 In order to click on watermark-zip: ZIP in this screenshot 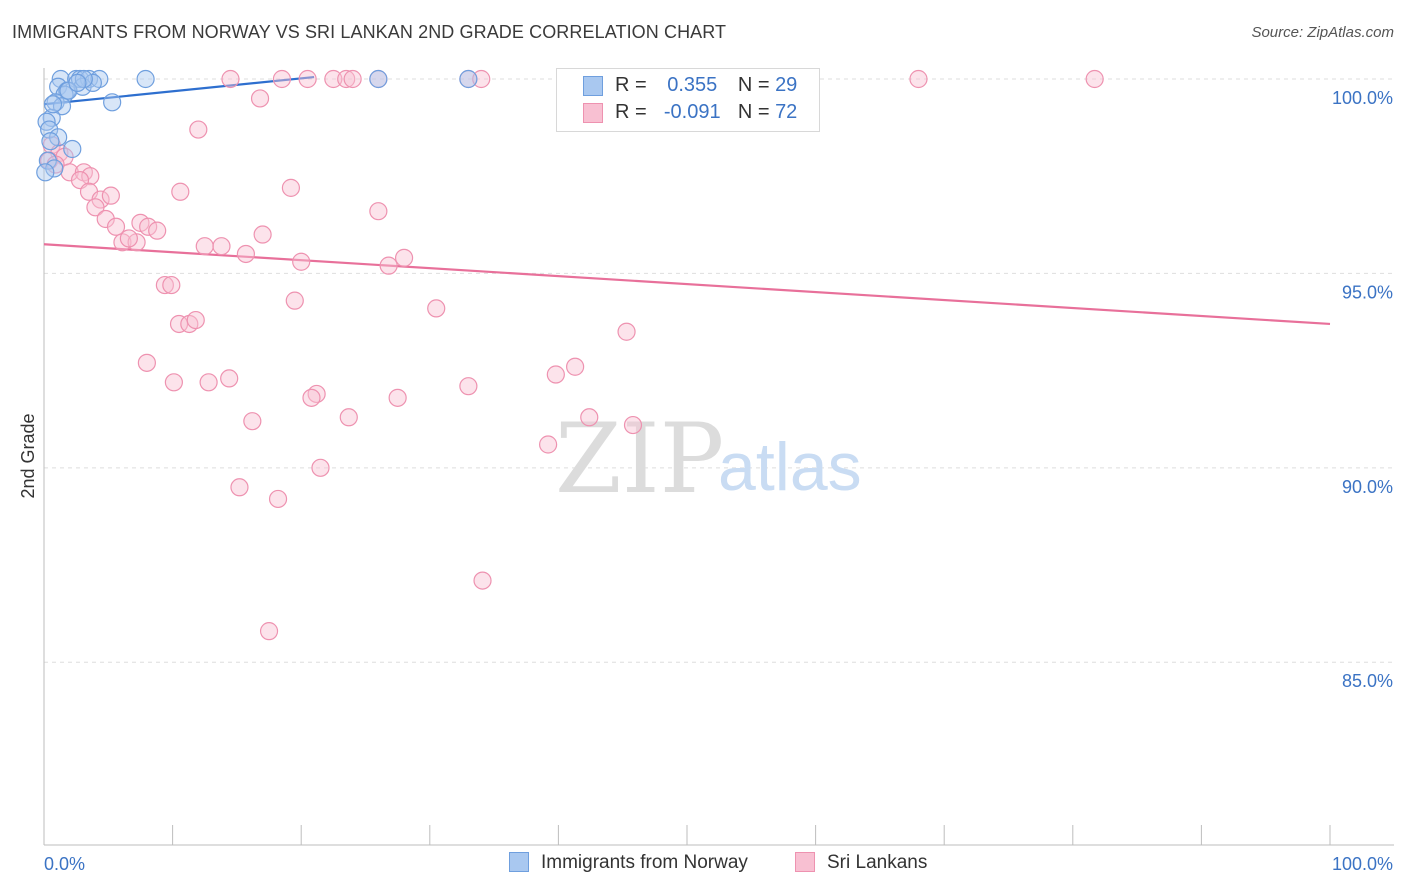, I will do `click(639, 459)`.